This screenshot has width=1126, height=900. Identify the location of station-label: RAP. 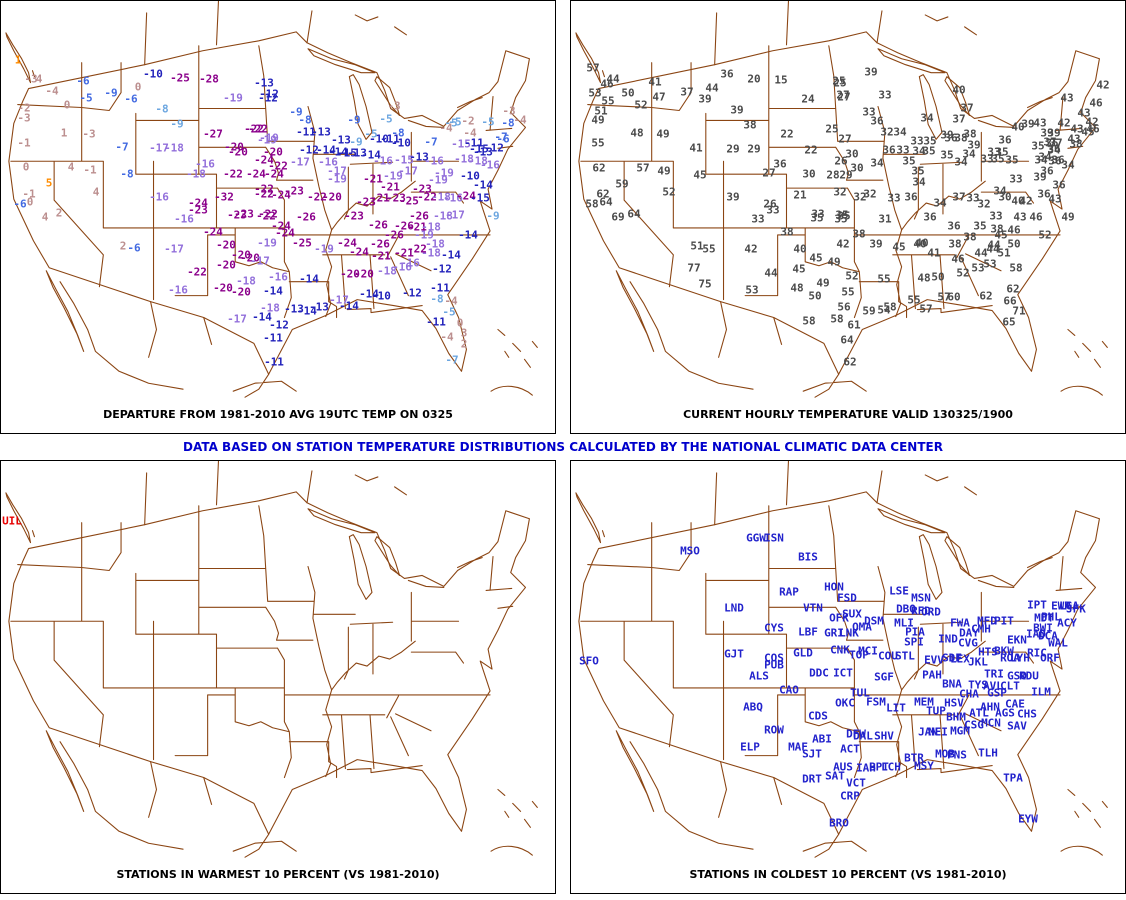
(789, 592).